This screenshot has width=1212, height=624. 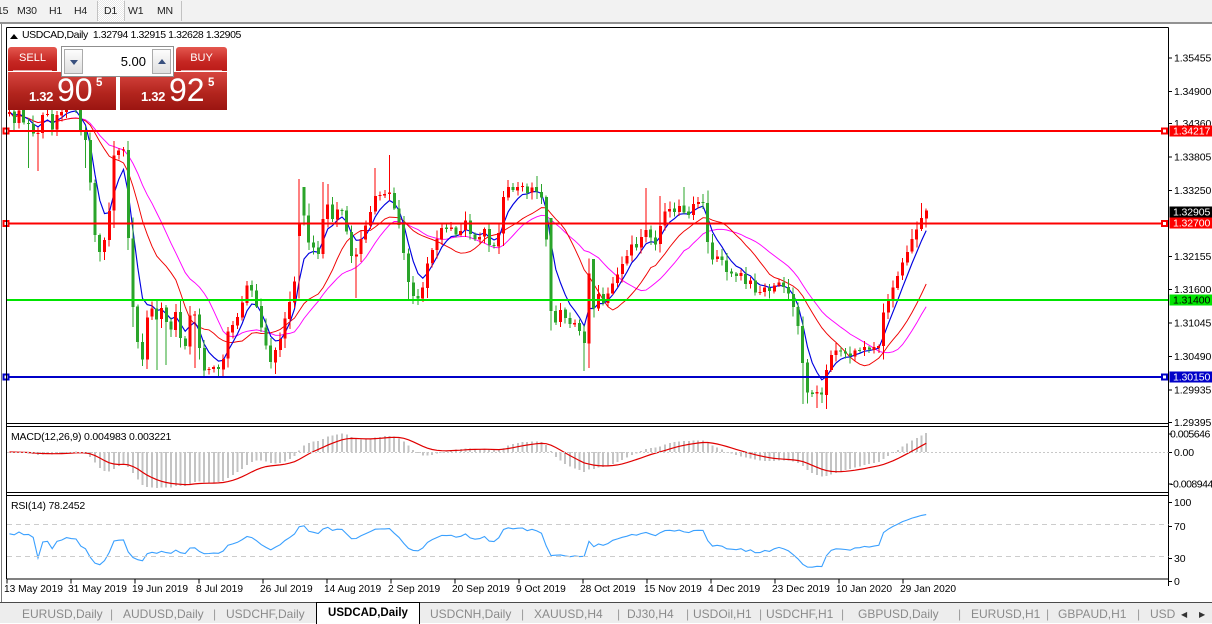 I want to click on svg-text: 15 Nov 2019, so click(x=673, y=589).